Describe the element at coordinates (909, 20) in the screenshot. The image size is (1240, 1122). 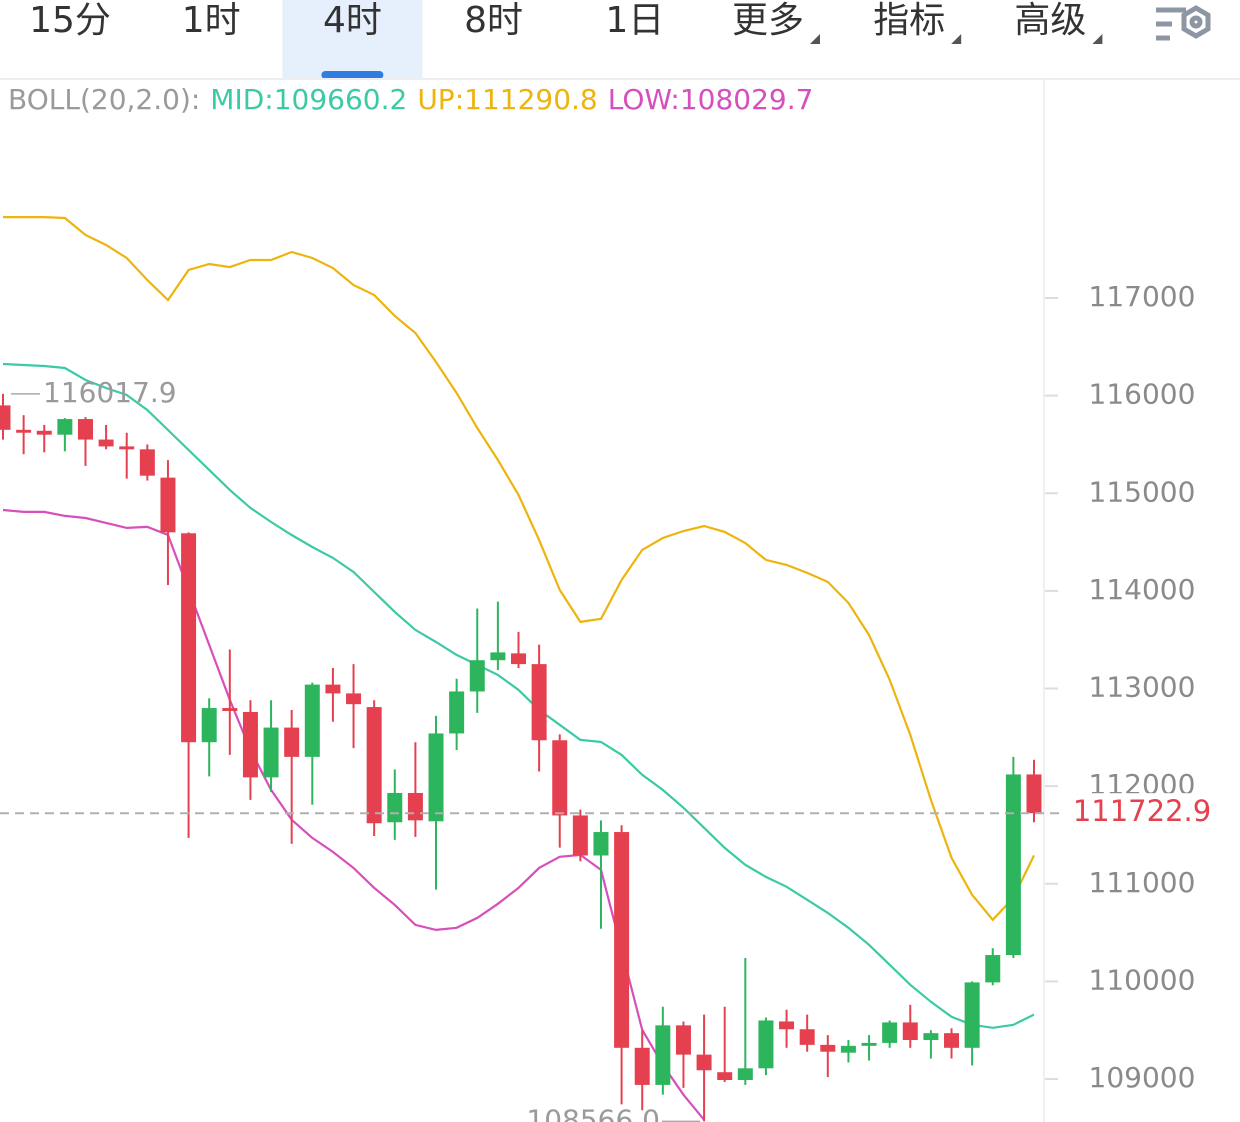
I see `tab: 指标` at that location.